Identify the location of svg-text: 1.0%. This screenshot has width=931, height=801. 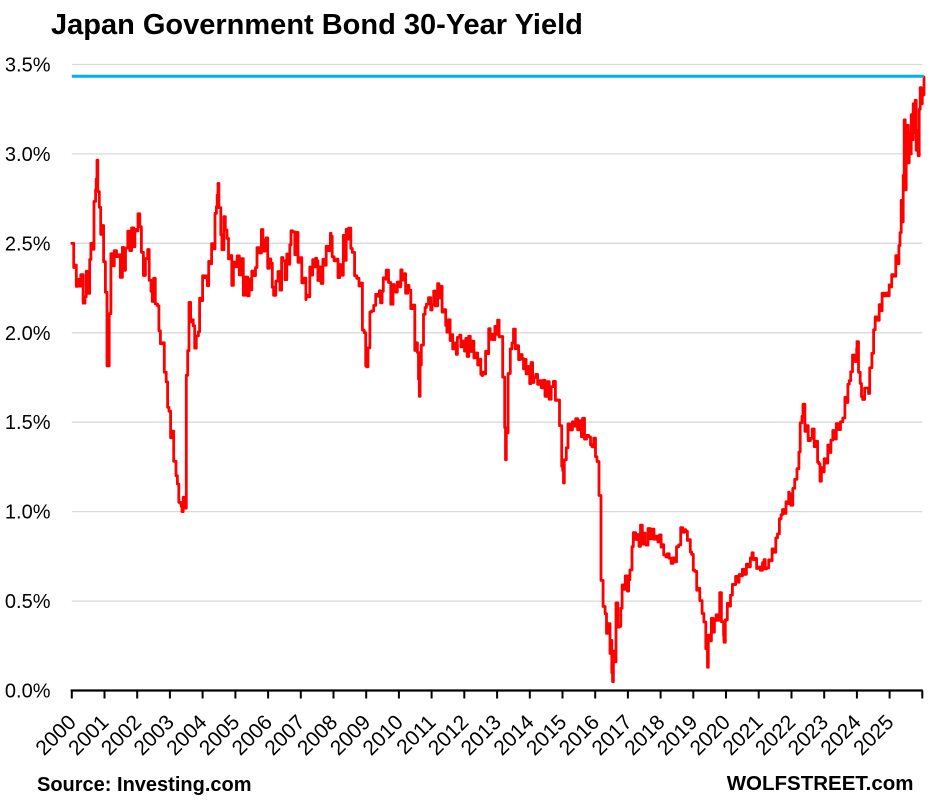
(28, 513).